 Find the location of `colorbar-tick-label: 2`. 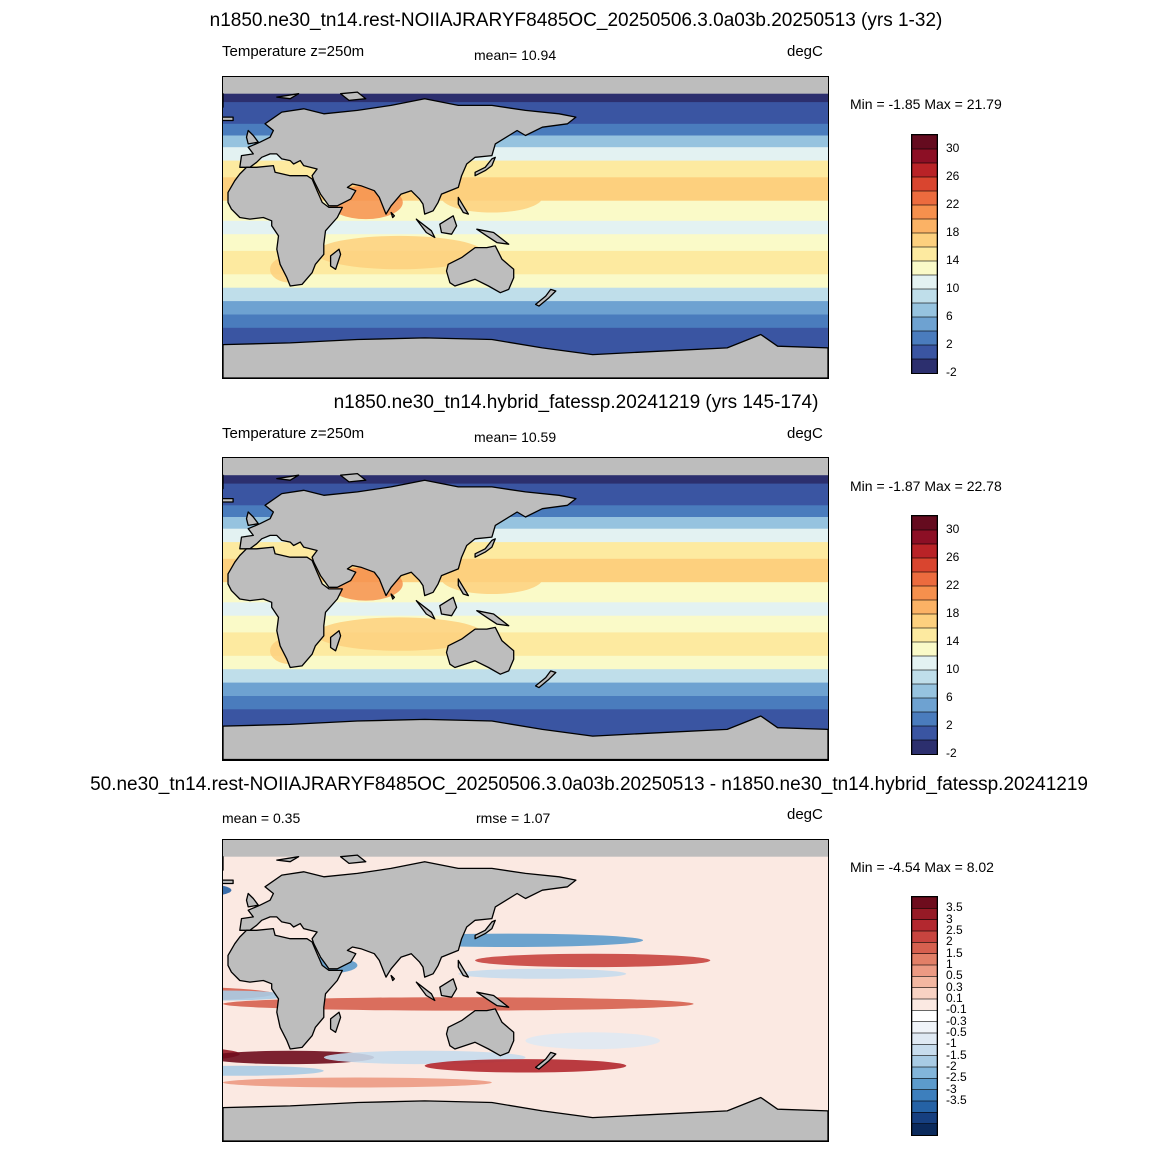

colorbar-tick-label: 2 is located at coordinates (949, 725).